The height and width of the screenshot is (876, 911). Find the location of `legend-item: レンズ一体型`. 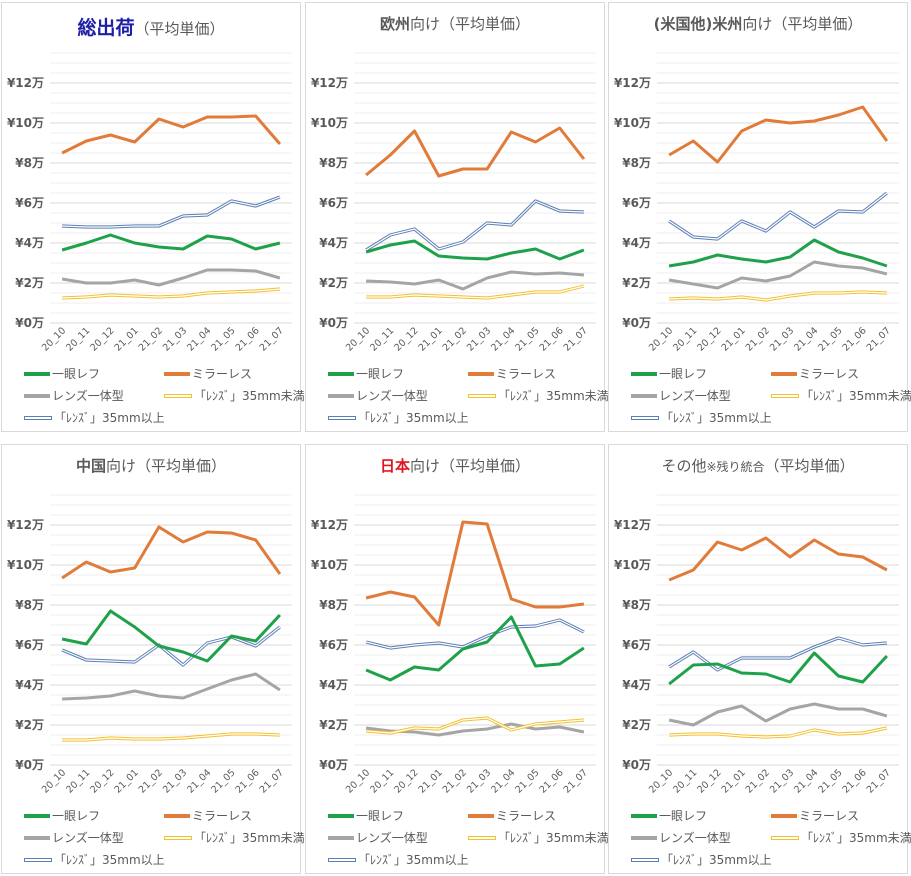

legend-item: レンズ一体型 is located at coordinates (74, 395).